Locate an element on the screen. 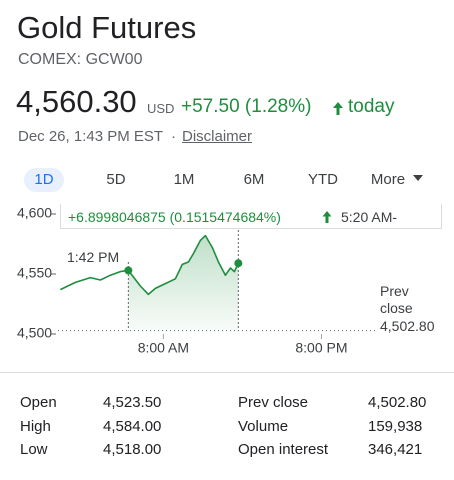 The image size is (454, 480). hover-time: 1:42 PM is located at coordinates (93, 257).